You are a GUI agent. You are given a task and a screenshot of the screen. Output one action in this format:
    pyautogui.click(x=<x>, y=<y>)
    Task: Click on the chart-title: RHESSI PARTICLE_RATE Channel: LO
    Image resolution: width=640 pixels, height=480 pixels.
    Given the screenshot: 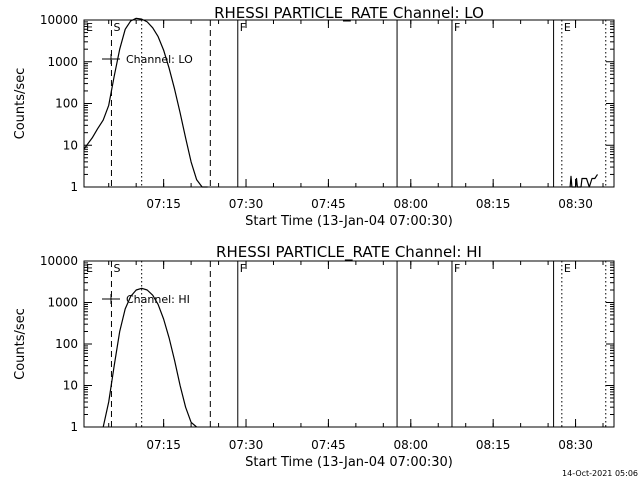 What is the action you would take?
    pyautogui.click(x=349, y=13)
    